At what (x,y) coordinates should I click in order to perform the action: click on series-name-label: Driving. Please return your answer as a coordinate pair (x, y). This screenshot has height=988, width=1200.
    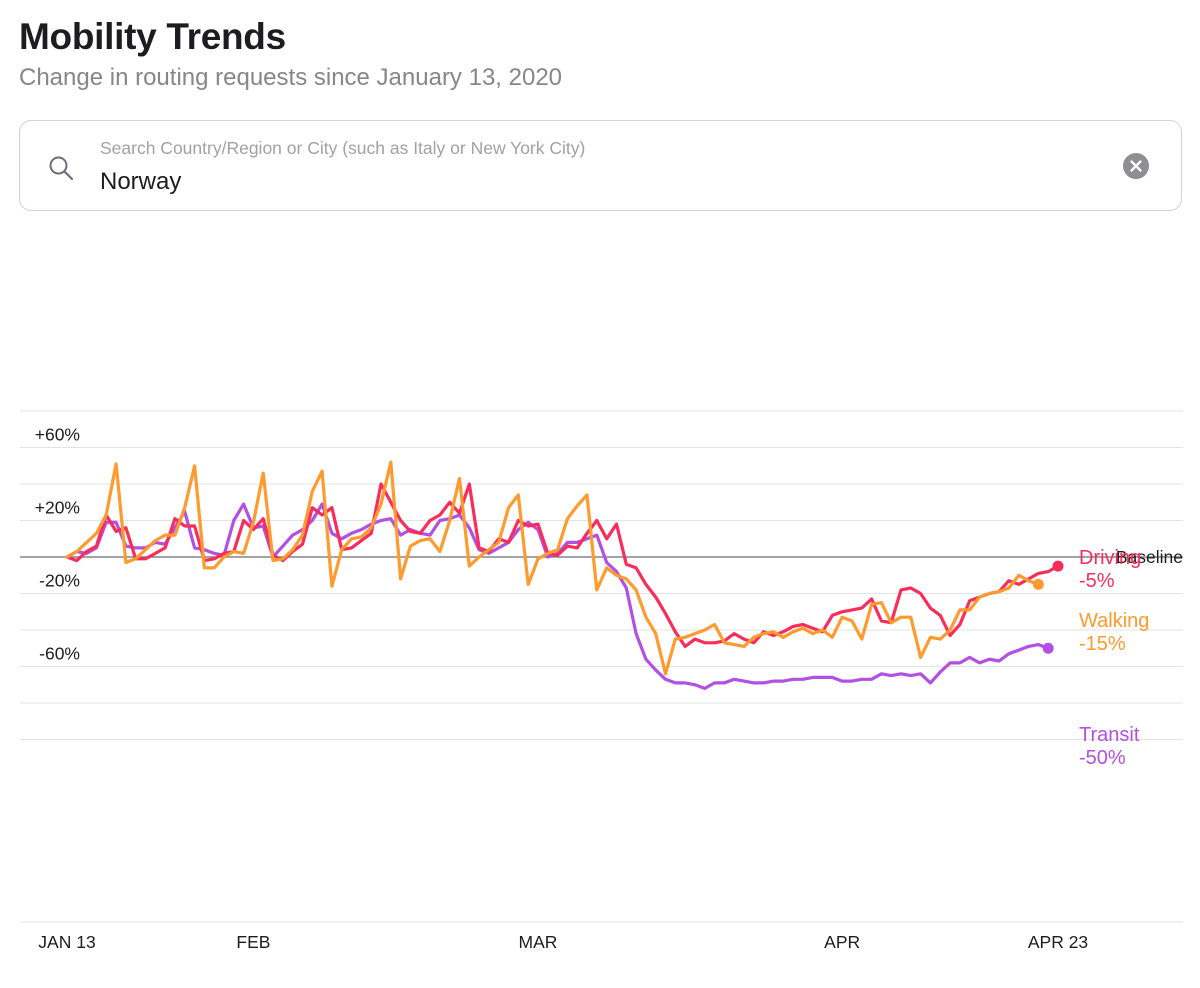
    Looking at the image, I should click on (1110, 558).